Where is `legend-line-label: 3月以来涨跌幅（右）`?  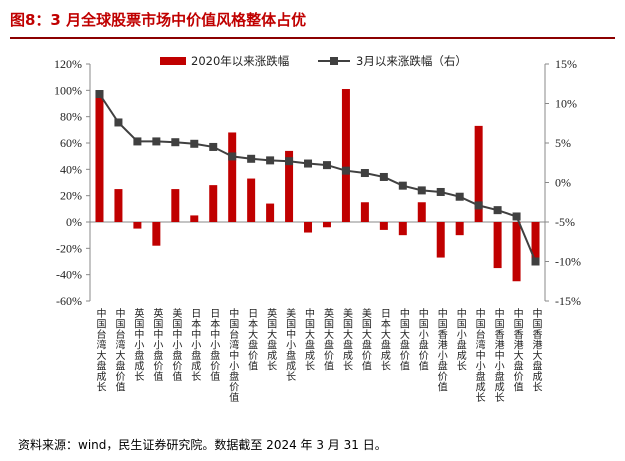
legend-line-label: 3月以来涨跌幅（右） is located at coordinates (411, 61).